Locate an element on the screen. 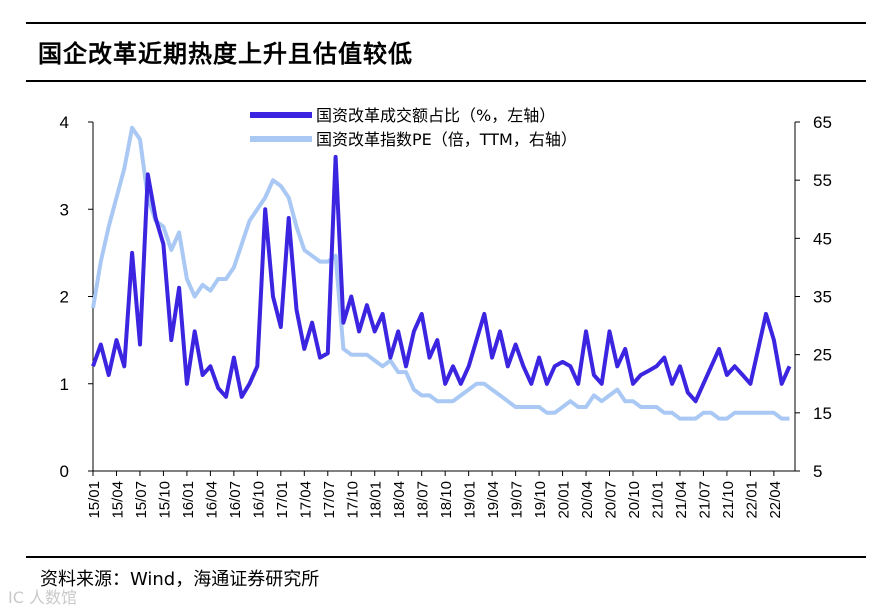  x-tick-label: 21/10 is located at coordinates (728, 500).